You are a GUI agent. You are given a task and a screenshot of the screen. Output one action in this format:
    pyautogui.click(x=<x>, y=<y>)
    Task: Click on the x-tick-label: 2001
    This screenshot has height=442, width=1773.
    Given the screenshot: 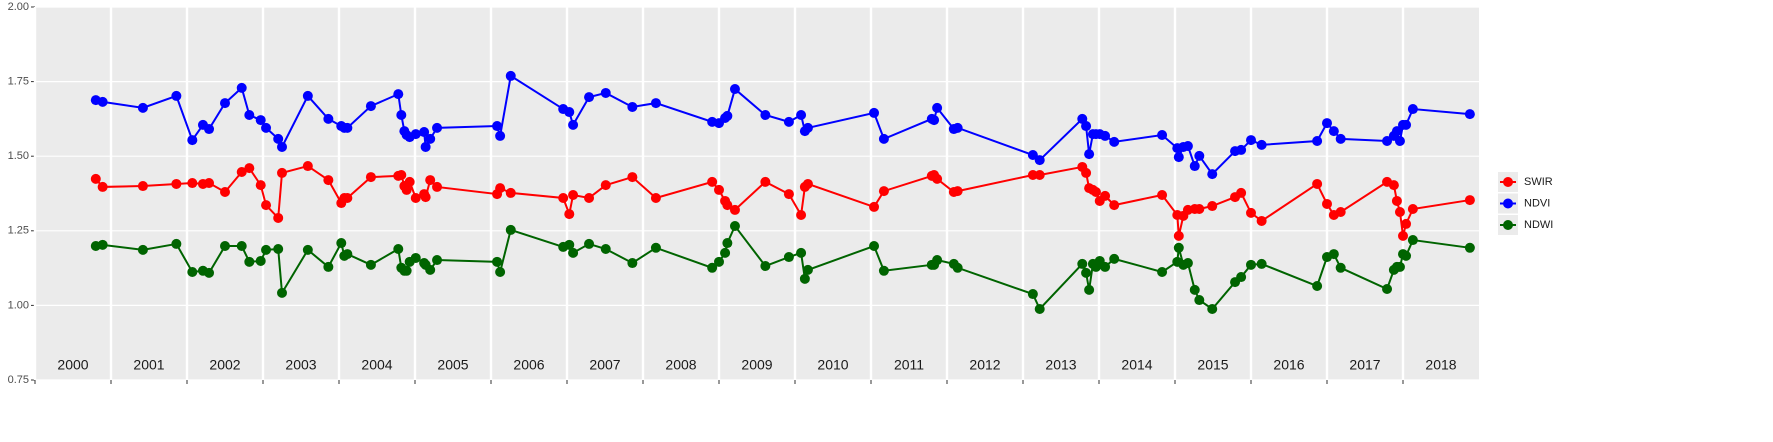 What is the action you would take?
    pyautogui.click(x=148, y=365)
    